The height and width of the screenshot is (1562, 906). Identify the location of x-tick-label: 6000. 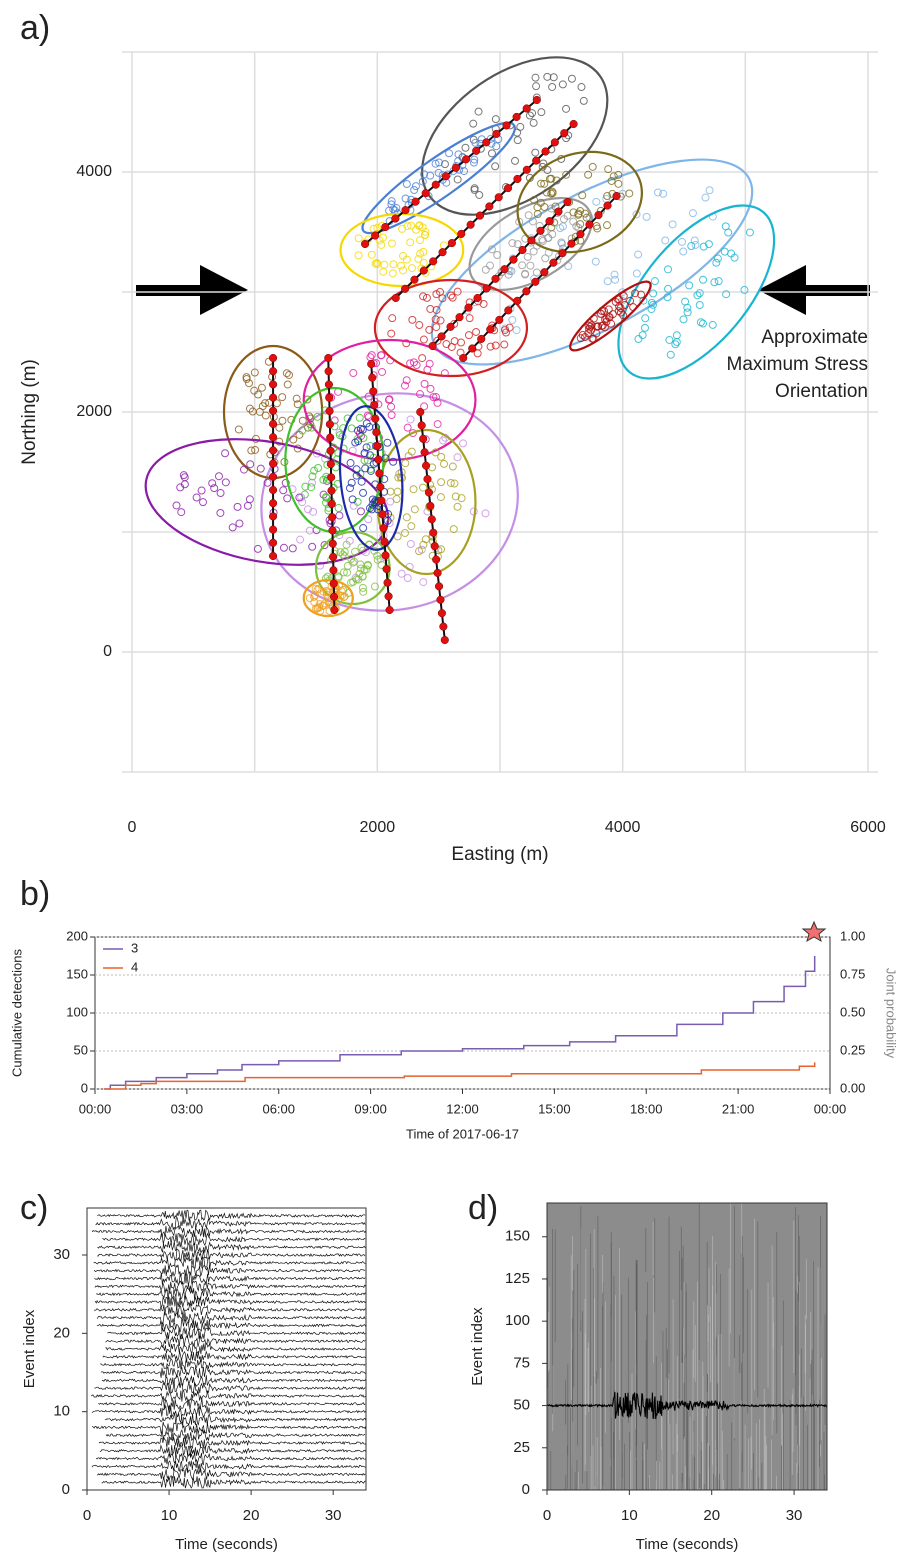
(868, 827).